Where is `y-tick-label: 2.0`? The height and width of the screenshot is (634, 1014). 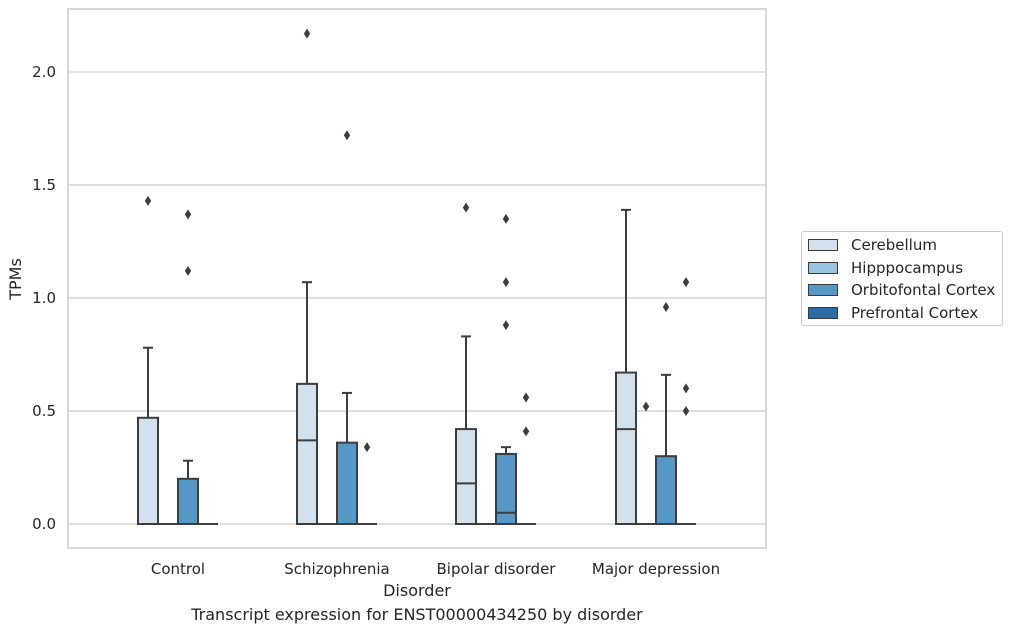 y-tick-label: 2.0 is located at coordinates (44, 72).